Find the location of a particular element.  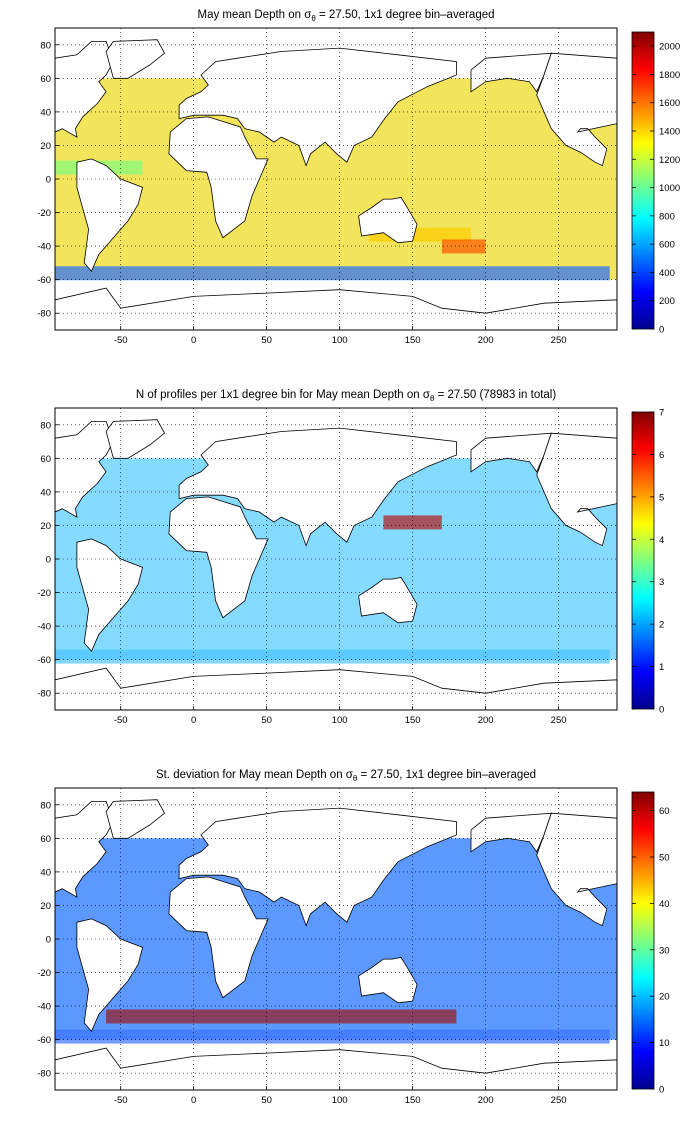

colorbar: 0 1 2 3 4 5 6 7 is located at coordinates (647, 562).